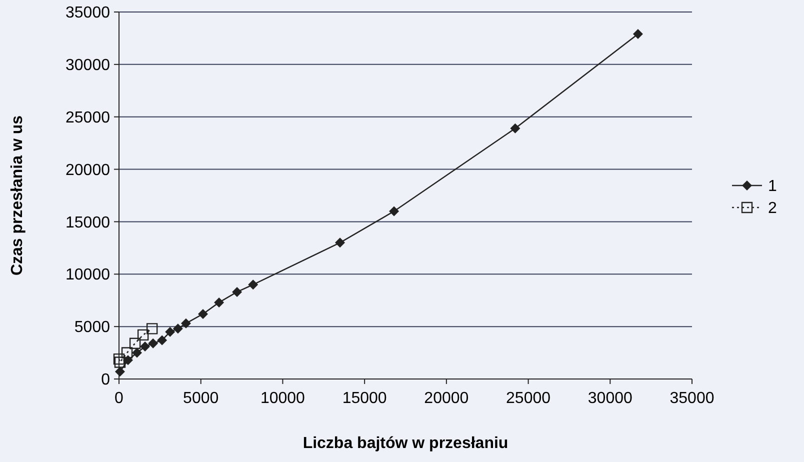 This screenshot has width=804, height=462. I want to click on y-tick-label: 0, so click(105, 380).